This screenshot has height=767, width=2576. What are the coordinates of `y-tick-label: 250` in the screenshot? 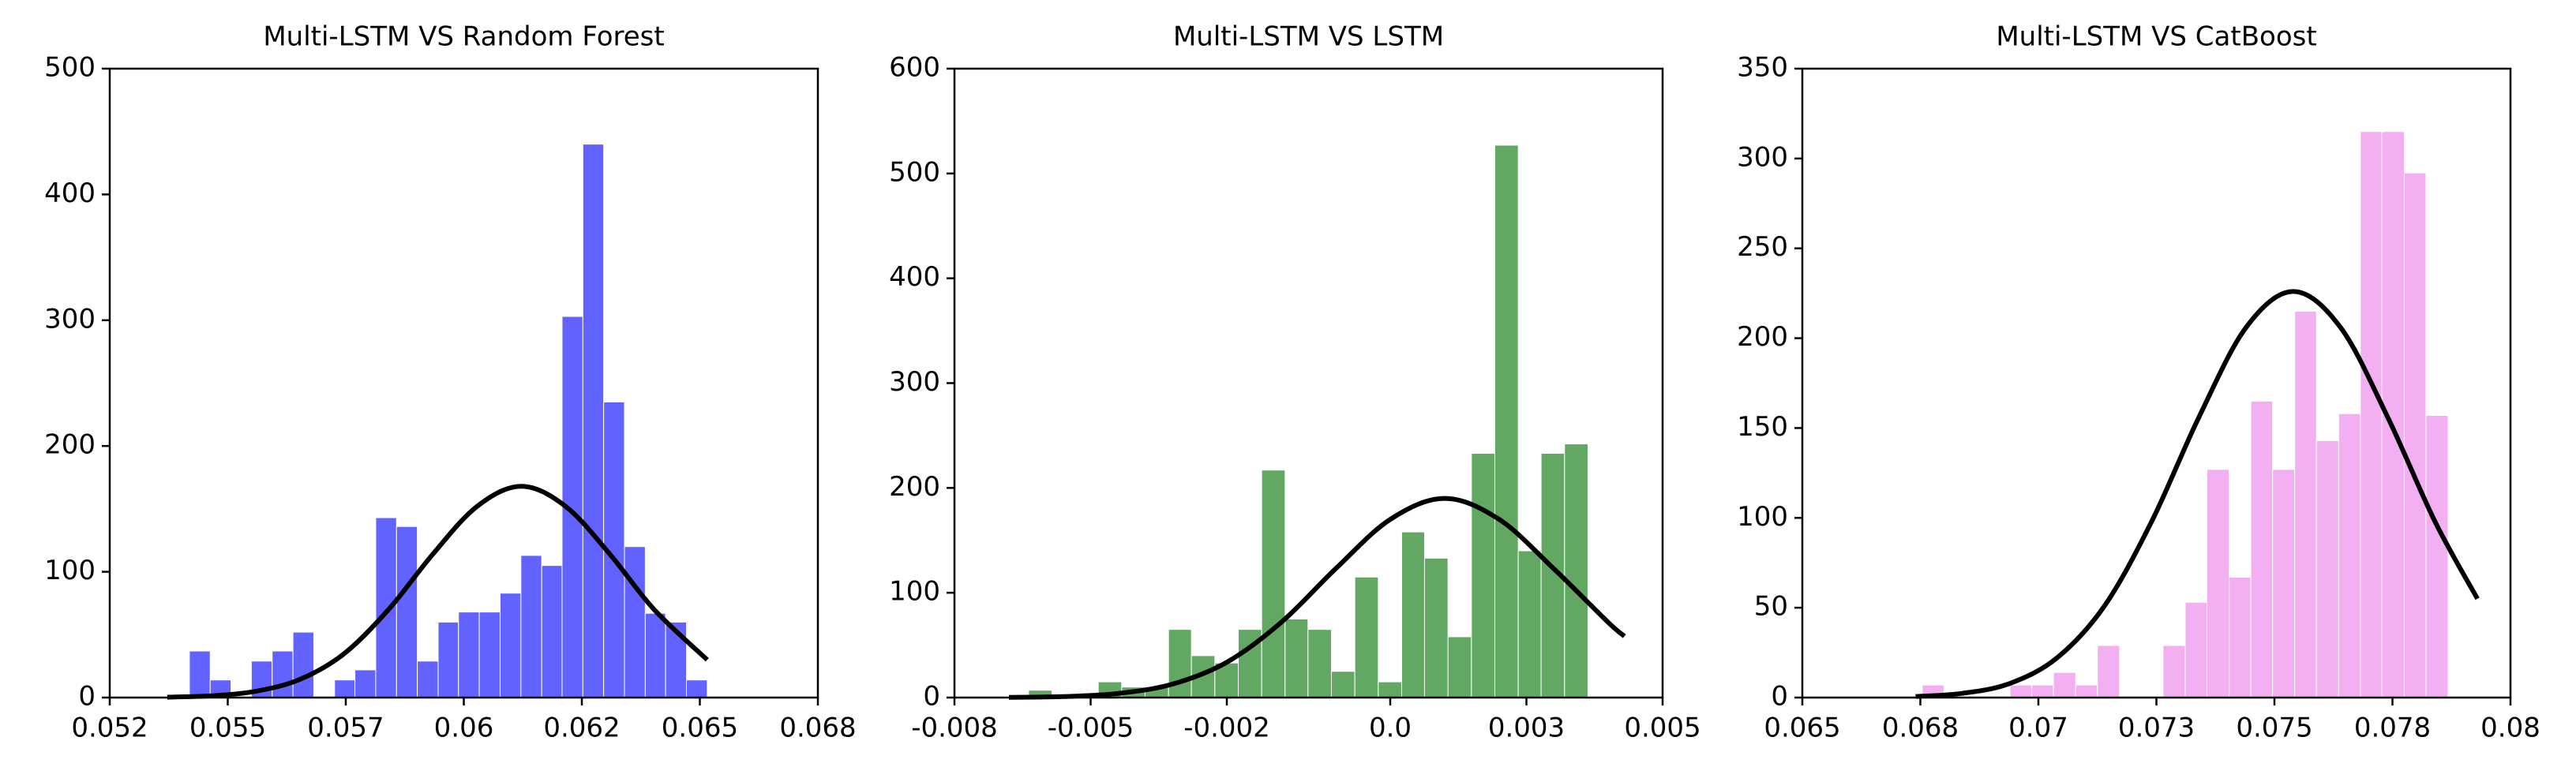 It's located at (1762, 247).